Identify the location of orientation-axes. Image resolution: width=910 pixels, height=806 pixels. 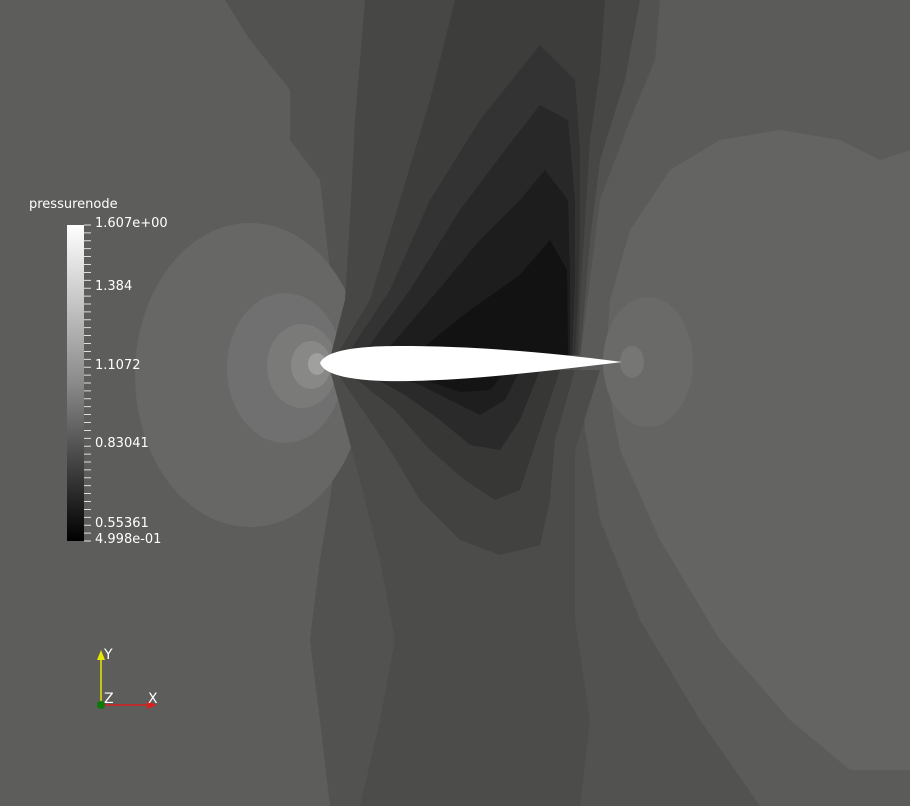
(127, 679).